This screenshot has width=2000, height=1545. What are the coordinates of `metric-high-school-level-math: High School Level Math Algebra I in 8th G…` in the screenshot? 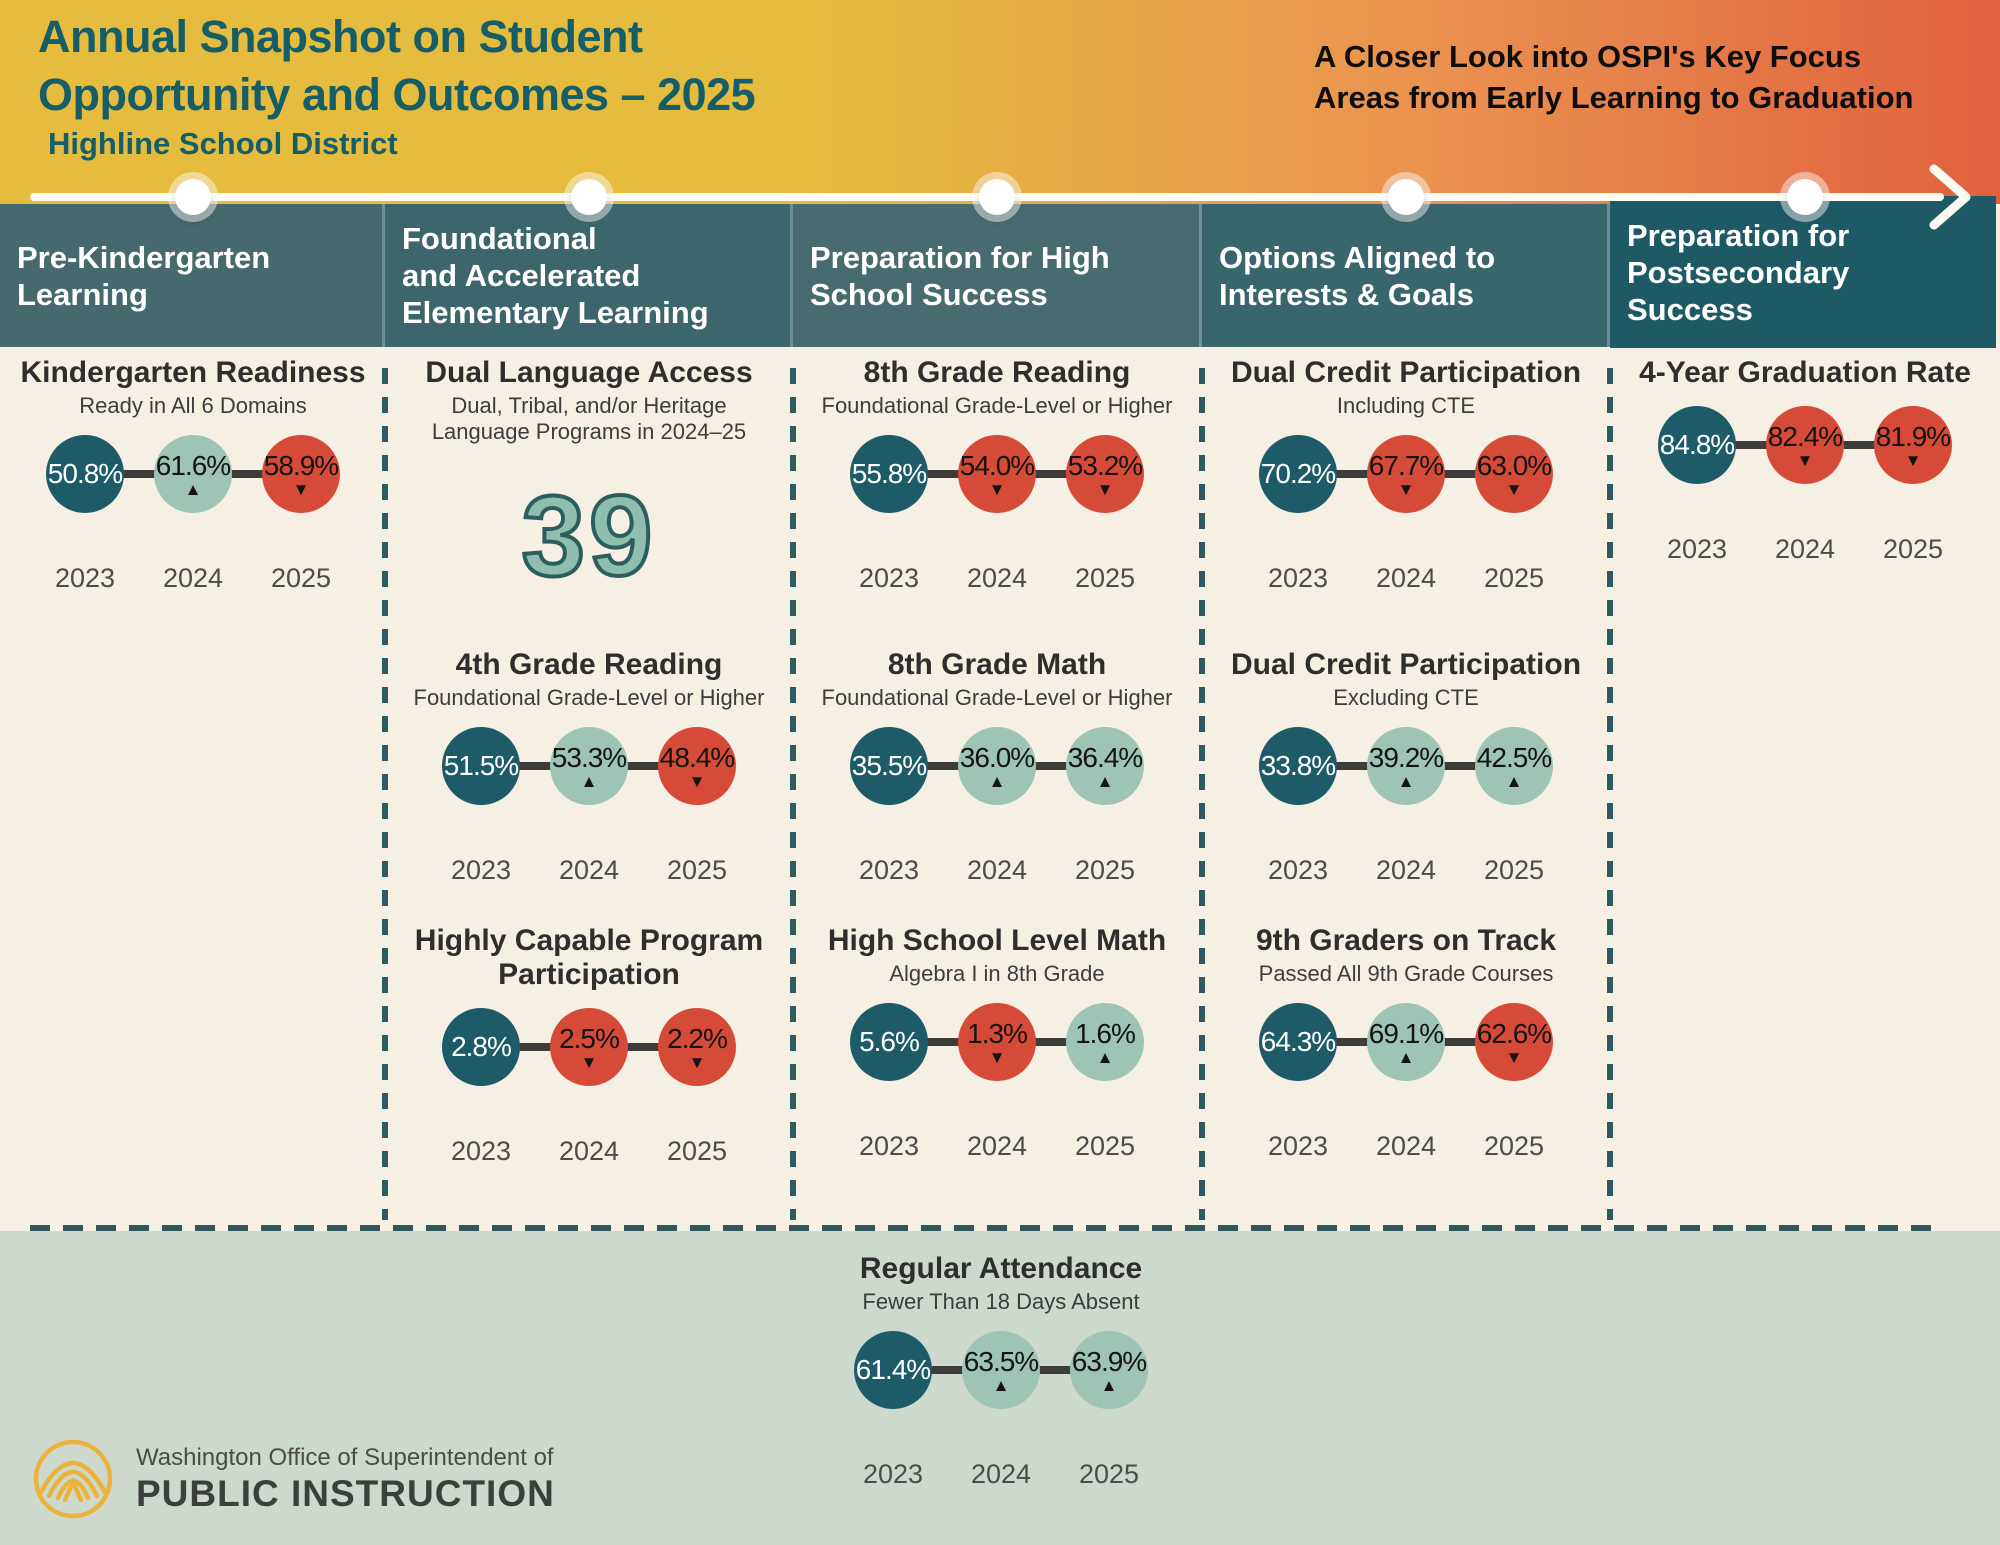 It's located at (997, 1043).